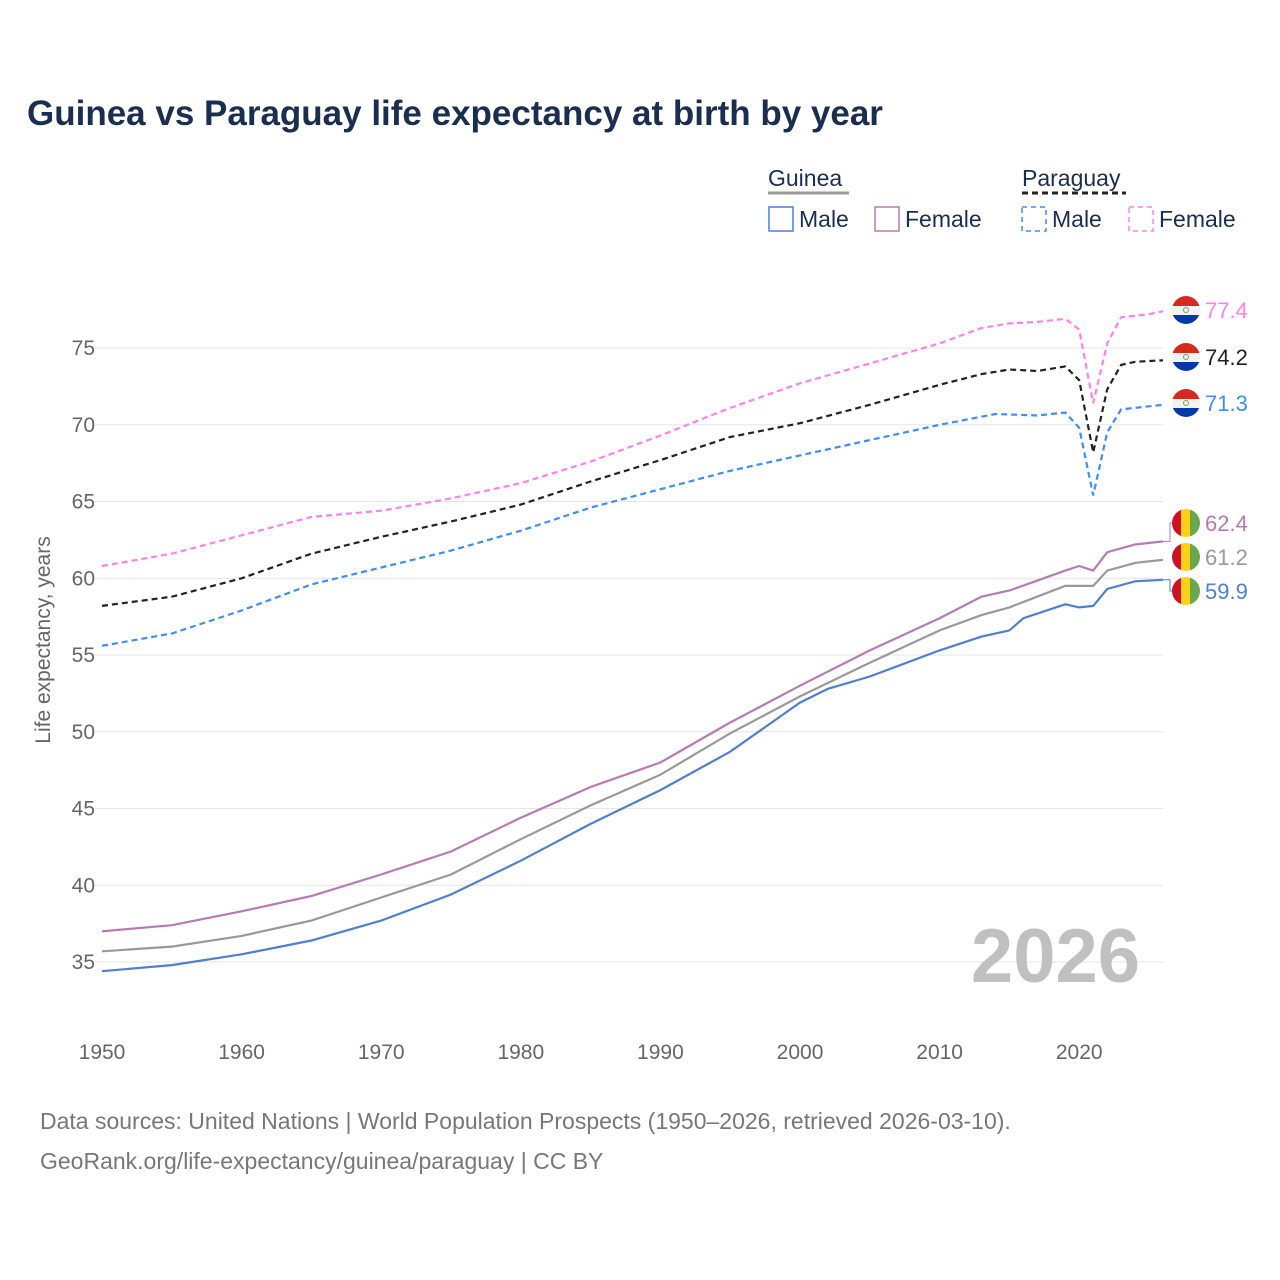  What do you see at coordinates (83, 732) in the screenshot?
I see `y-tick-label: 50` at bounding box center [83, 732].